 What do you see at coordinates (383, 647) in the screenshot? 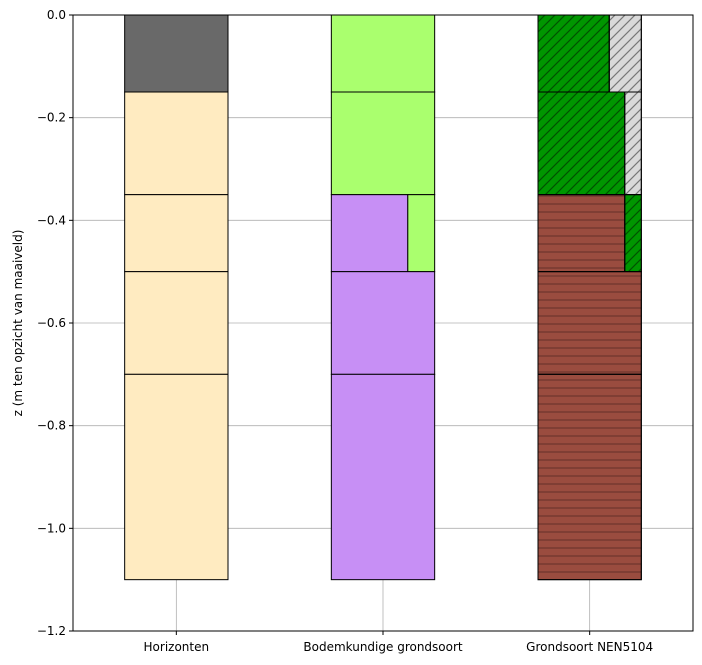
I see `x-tick-label: Bodemkundige grondsoort` at bounding box center [383, 647].